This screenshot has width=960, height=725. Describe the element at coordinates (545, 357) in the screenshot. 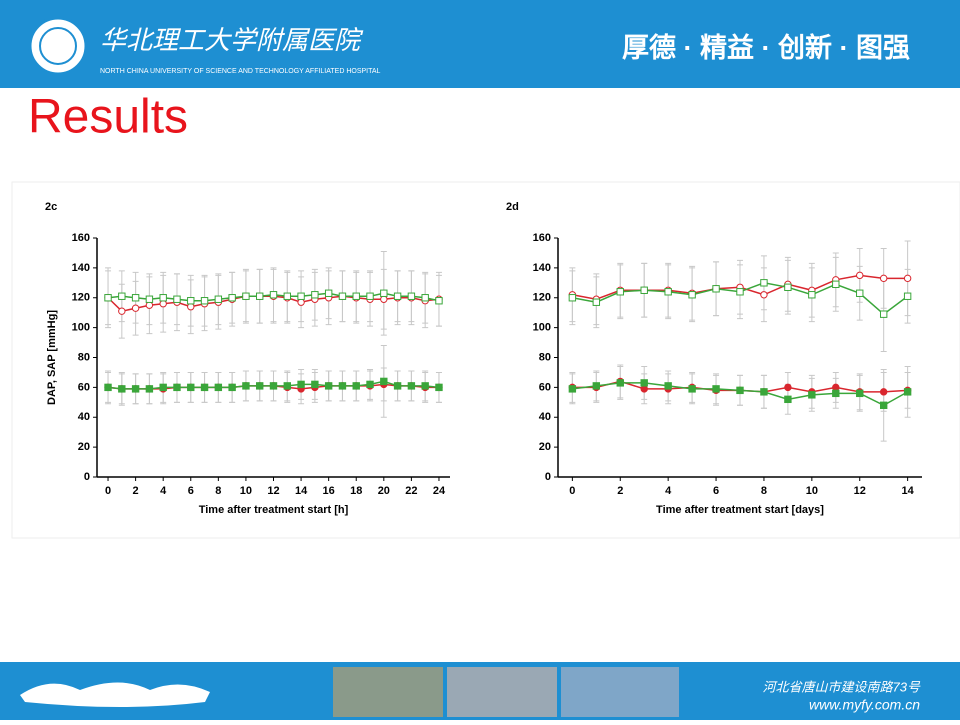

I see `y-tick-label: 80` at that location.